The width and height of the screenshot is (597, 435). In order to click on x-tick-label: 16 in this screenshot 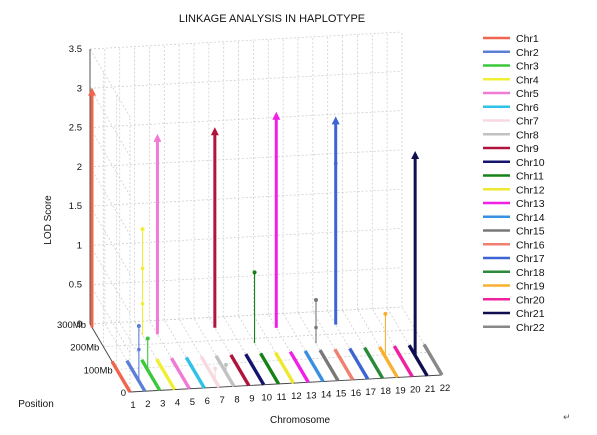, I will do `click(356, 393)`.